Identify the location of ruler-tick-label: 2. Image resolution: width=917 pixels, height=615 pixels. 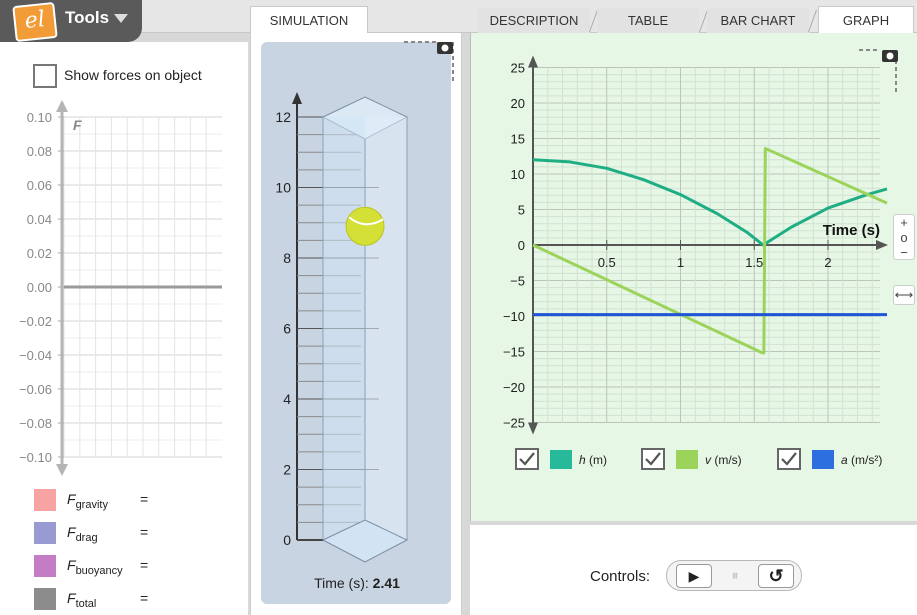
(287, 470).